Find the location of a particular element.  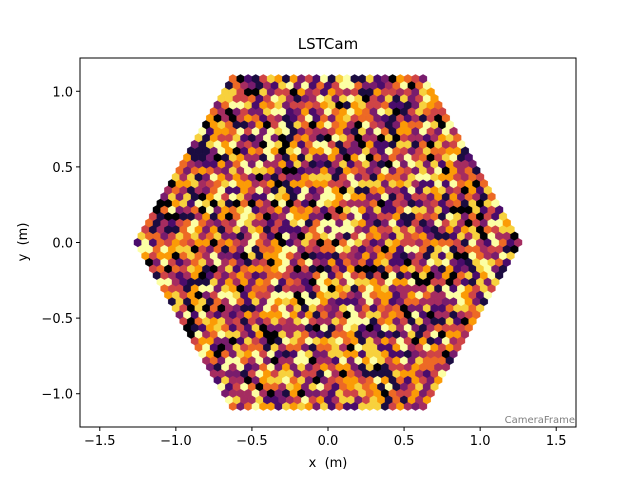

y-tick-label: 0.0 is located at coordinates (62, 244).